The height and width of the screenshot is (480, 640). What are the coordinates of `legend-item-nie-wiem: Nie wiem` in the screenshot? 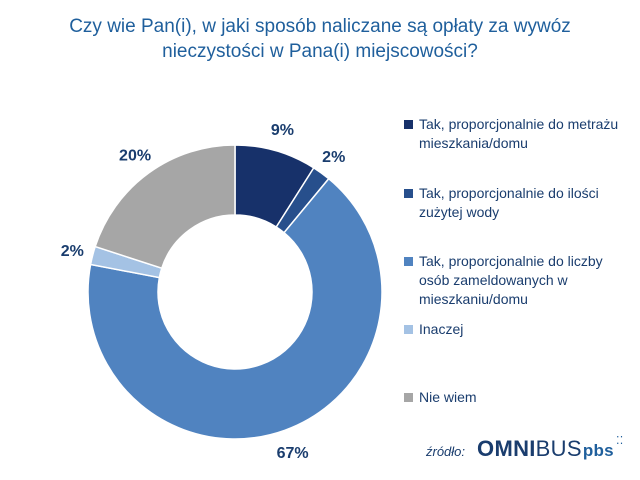 It's located at (520, 397).